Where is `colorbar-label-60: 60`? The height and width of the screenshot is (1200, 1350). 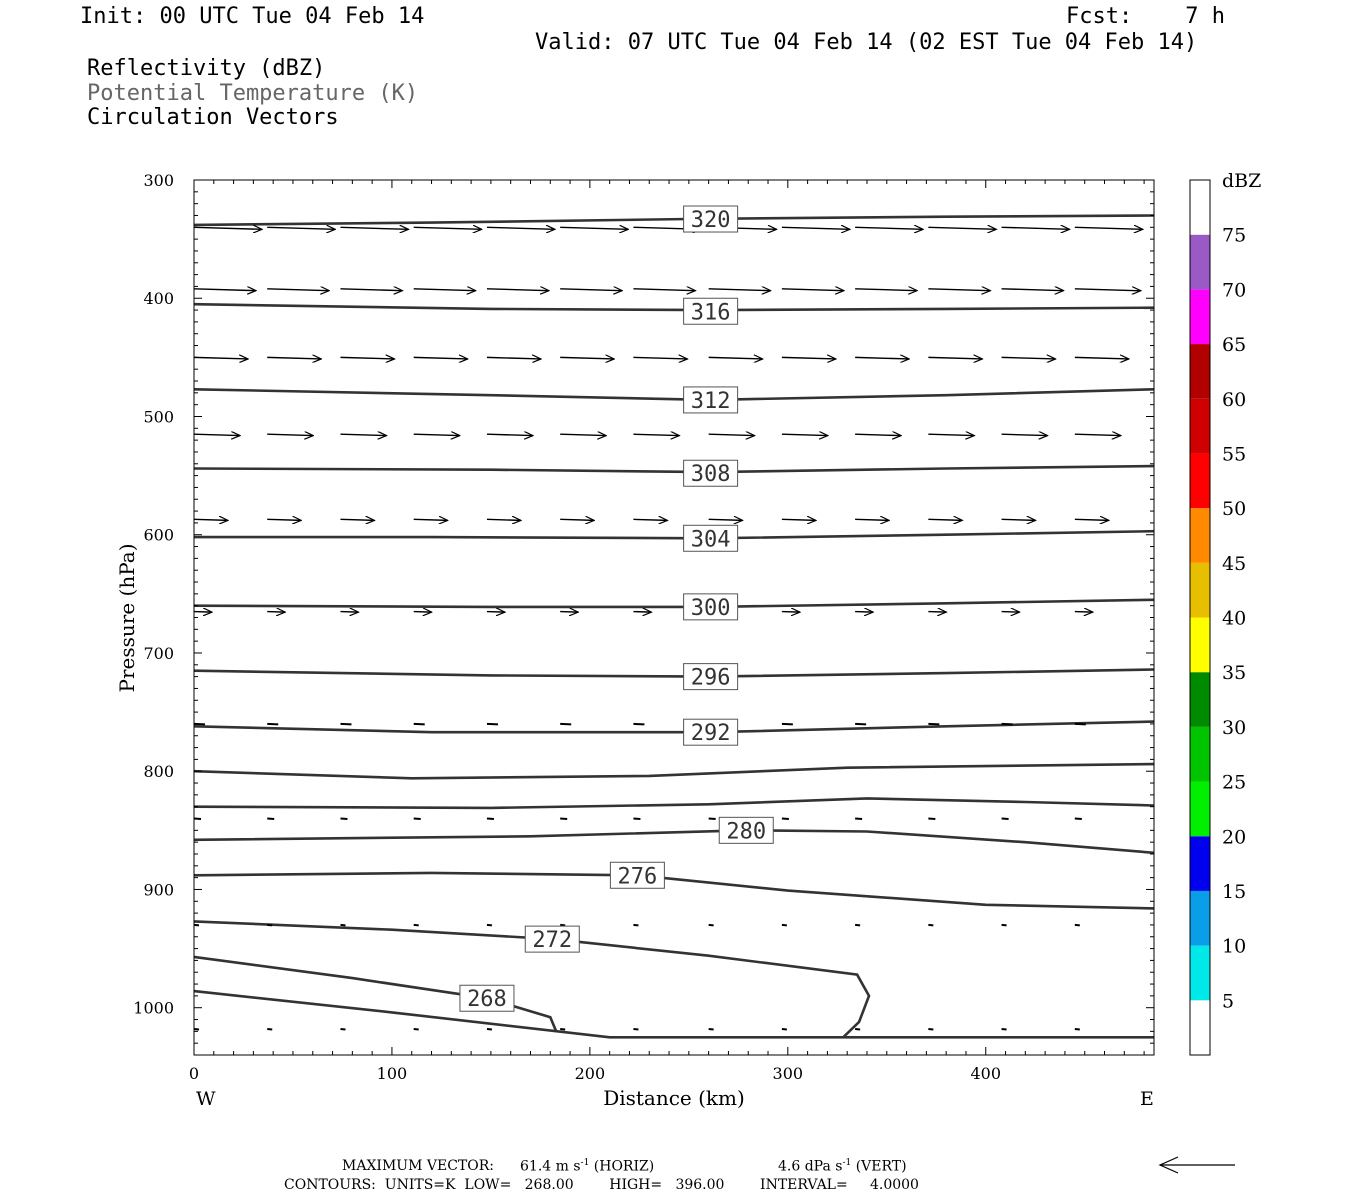
colorbar-label-60: 60 is located at coordinates (1234, 400).